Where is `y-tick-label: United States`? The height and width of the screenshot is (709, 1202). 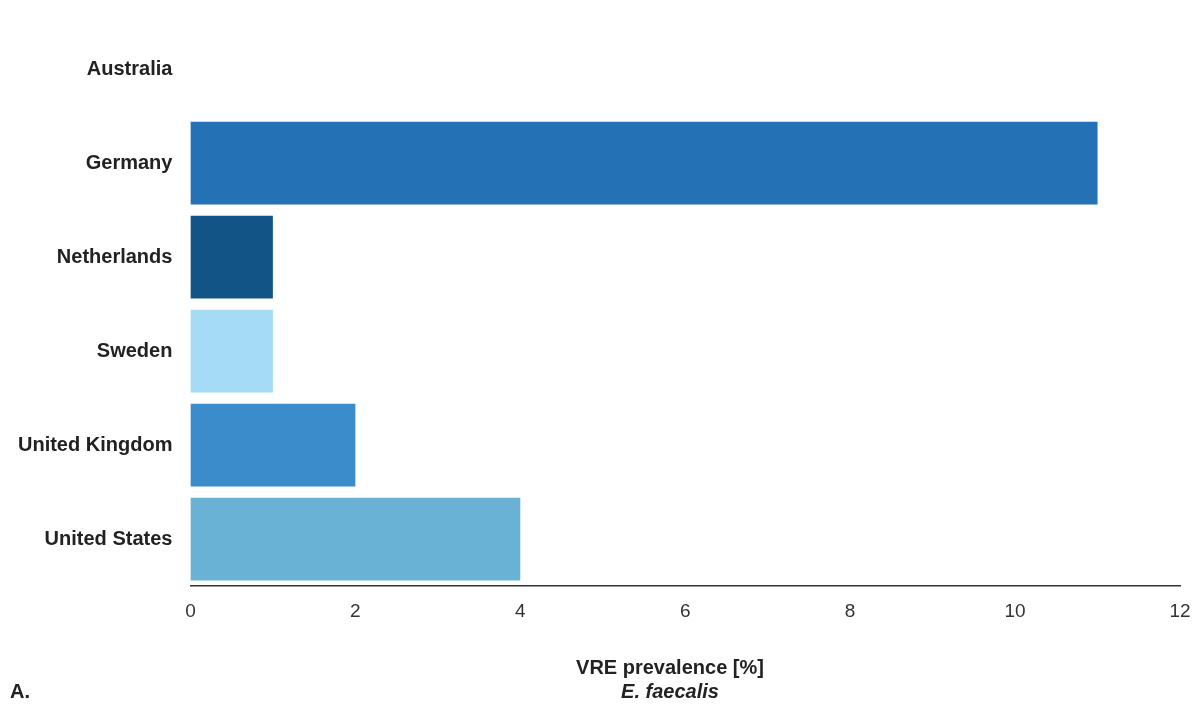 y-tick-label: United States is located at coordinates (108, 537).